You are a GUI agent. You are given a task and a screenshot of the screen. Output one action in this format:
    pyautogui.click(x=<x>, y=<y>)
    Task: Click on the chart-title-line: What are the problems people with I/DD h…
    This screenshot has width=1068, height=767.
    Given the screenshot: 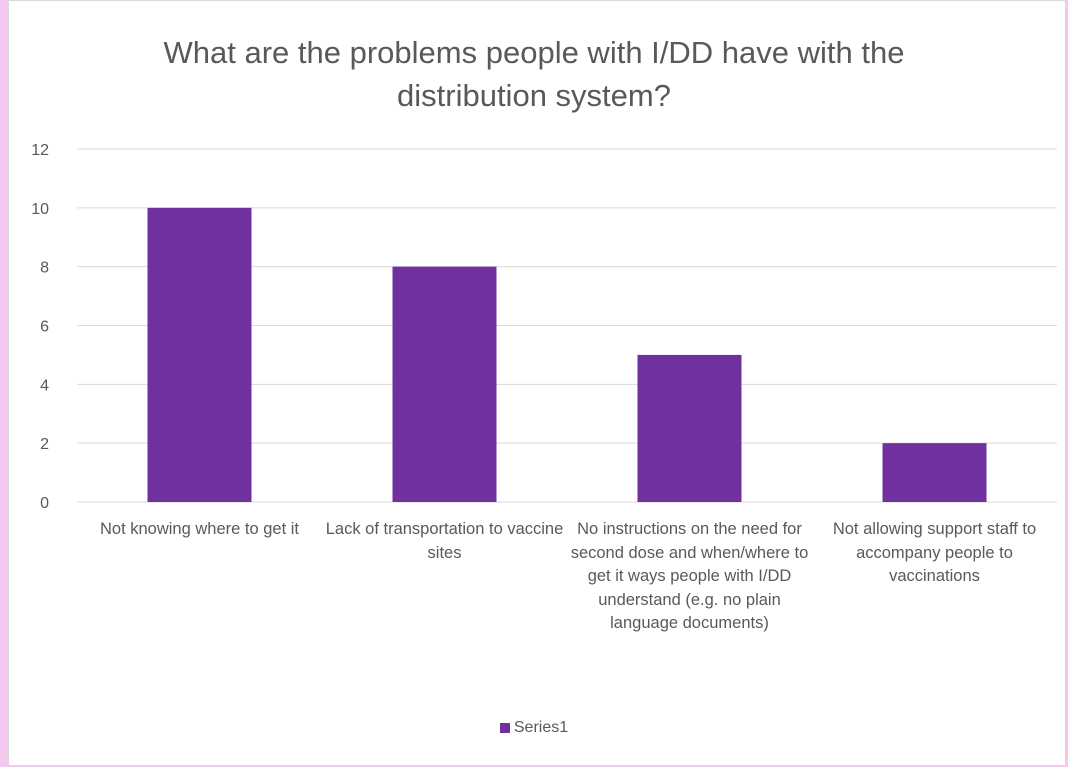 What is the action you would take?
    pyautogui.click(x=534, y=52)
    